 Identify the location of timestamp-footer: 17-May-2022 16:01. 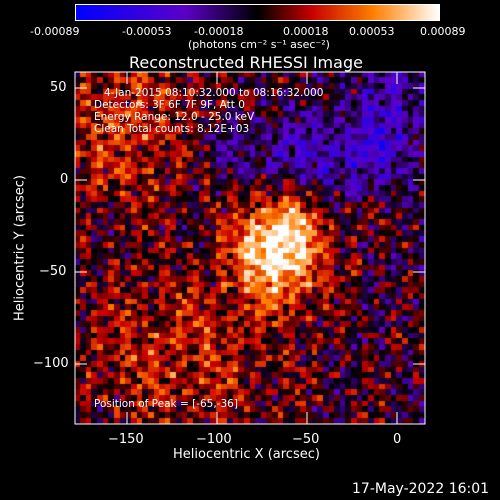
(421, 489).